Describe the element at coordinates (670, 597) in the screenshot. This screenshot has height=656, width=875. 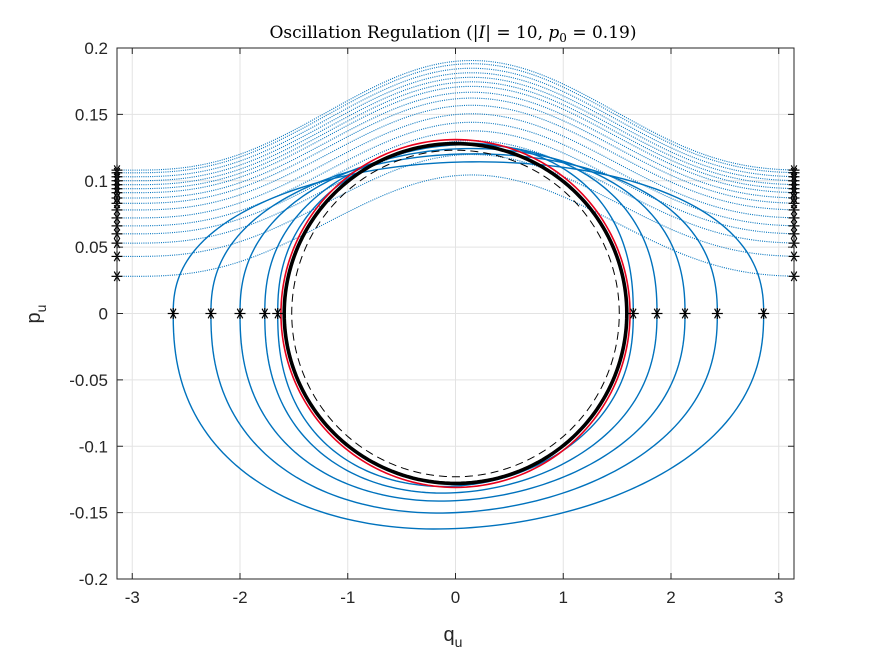
I see `x-tick-label: 2` at that location.